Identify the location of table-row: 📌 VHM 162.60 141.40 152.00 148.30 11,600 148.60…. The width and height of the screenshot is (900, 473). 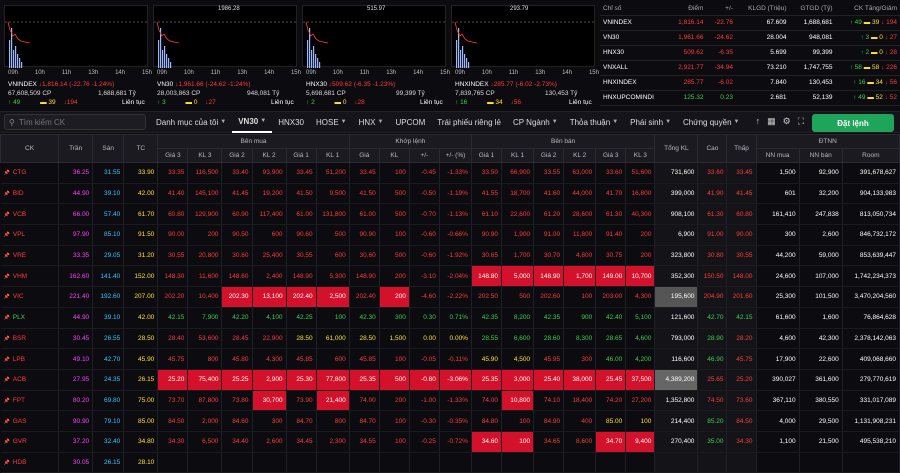
(450, 276).